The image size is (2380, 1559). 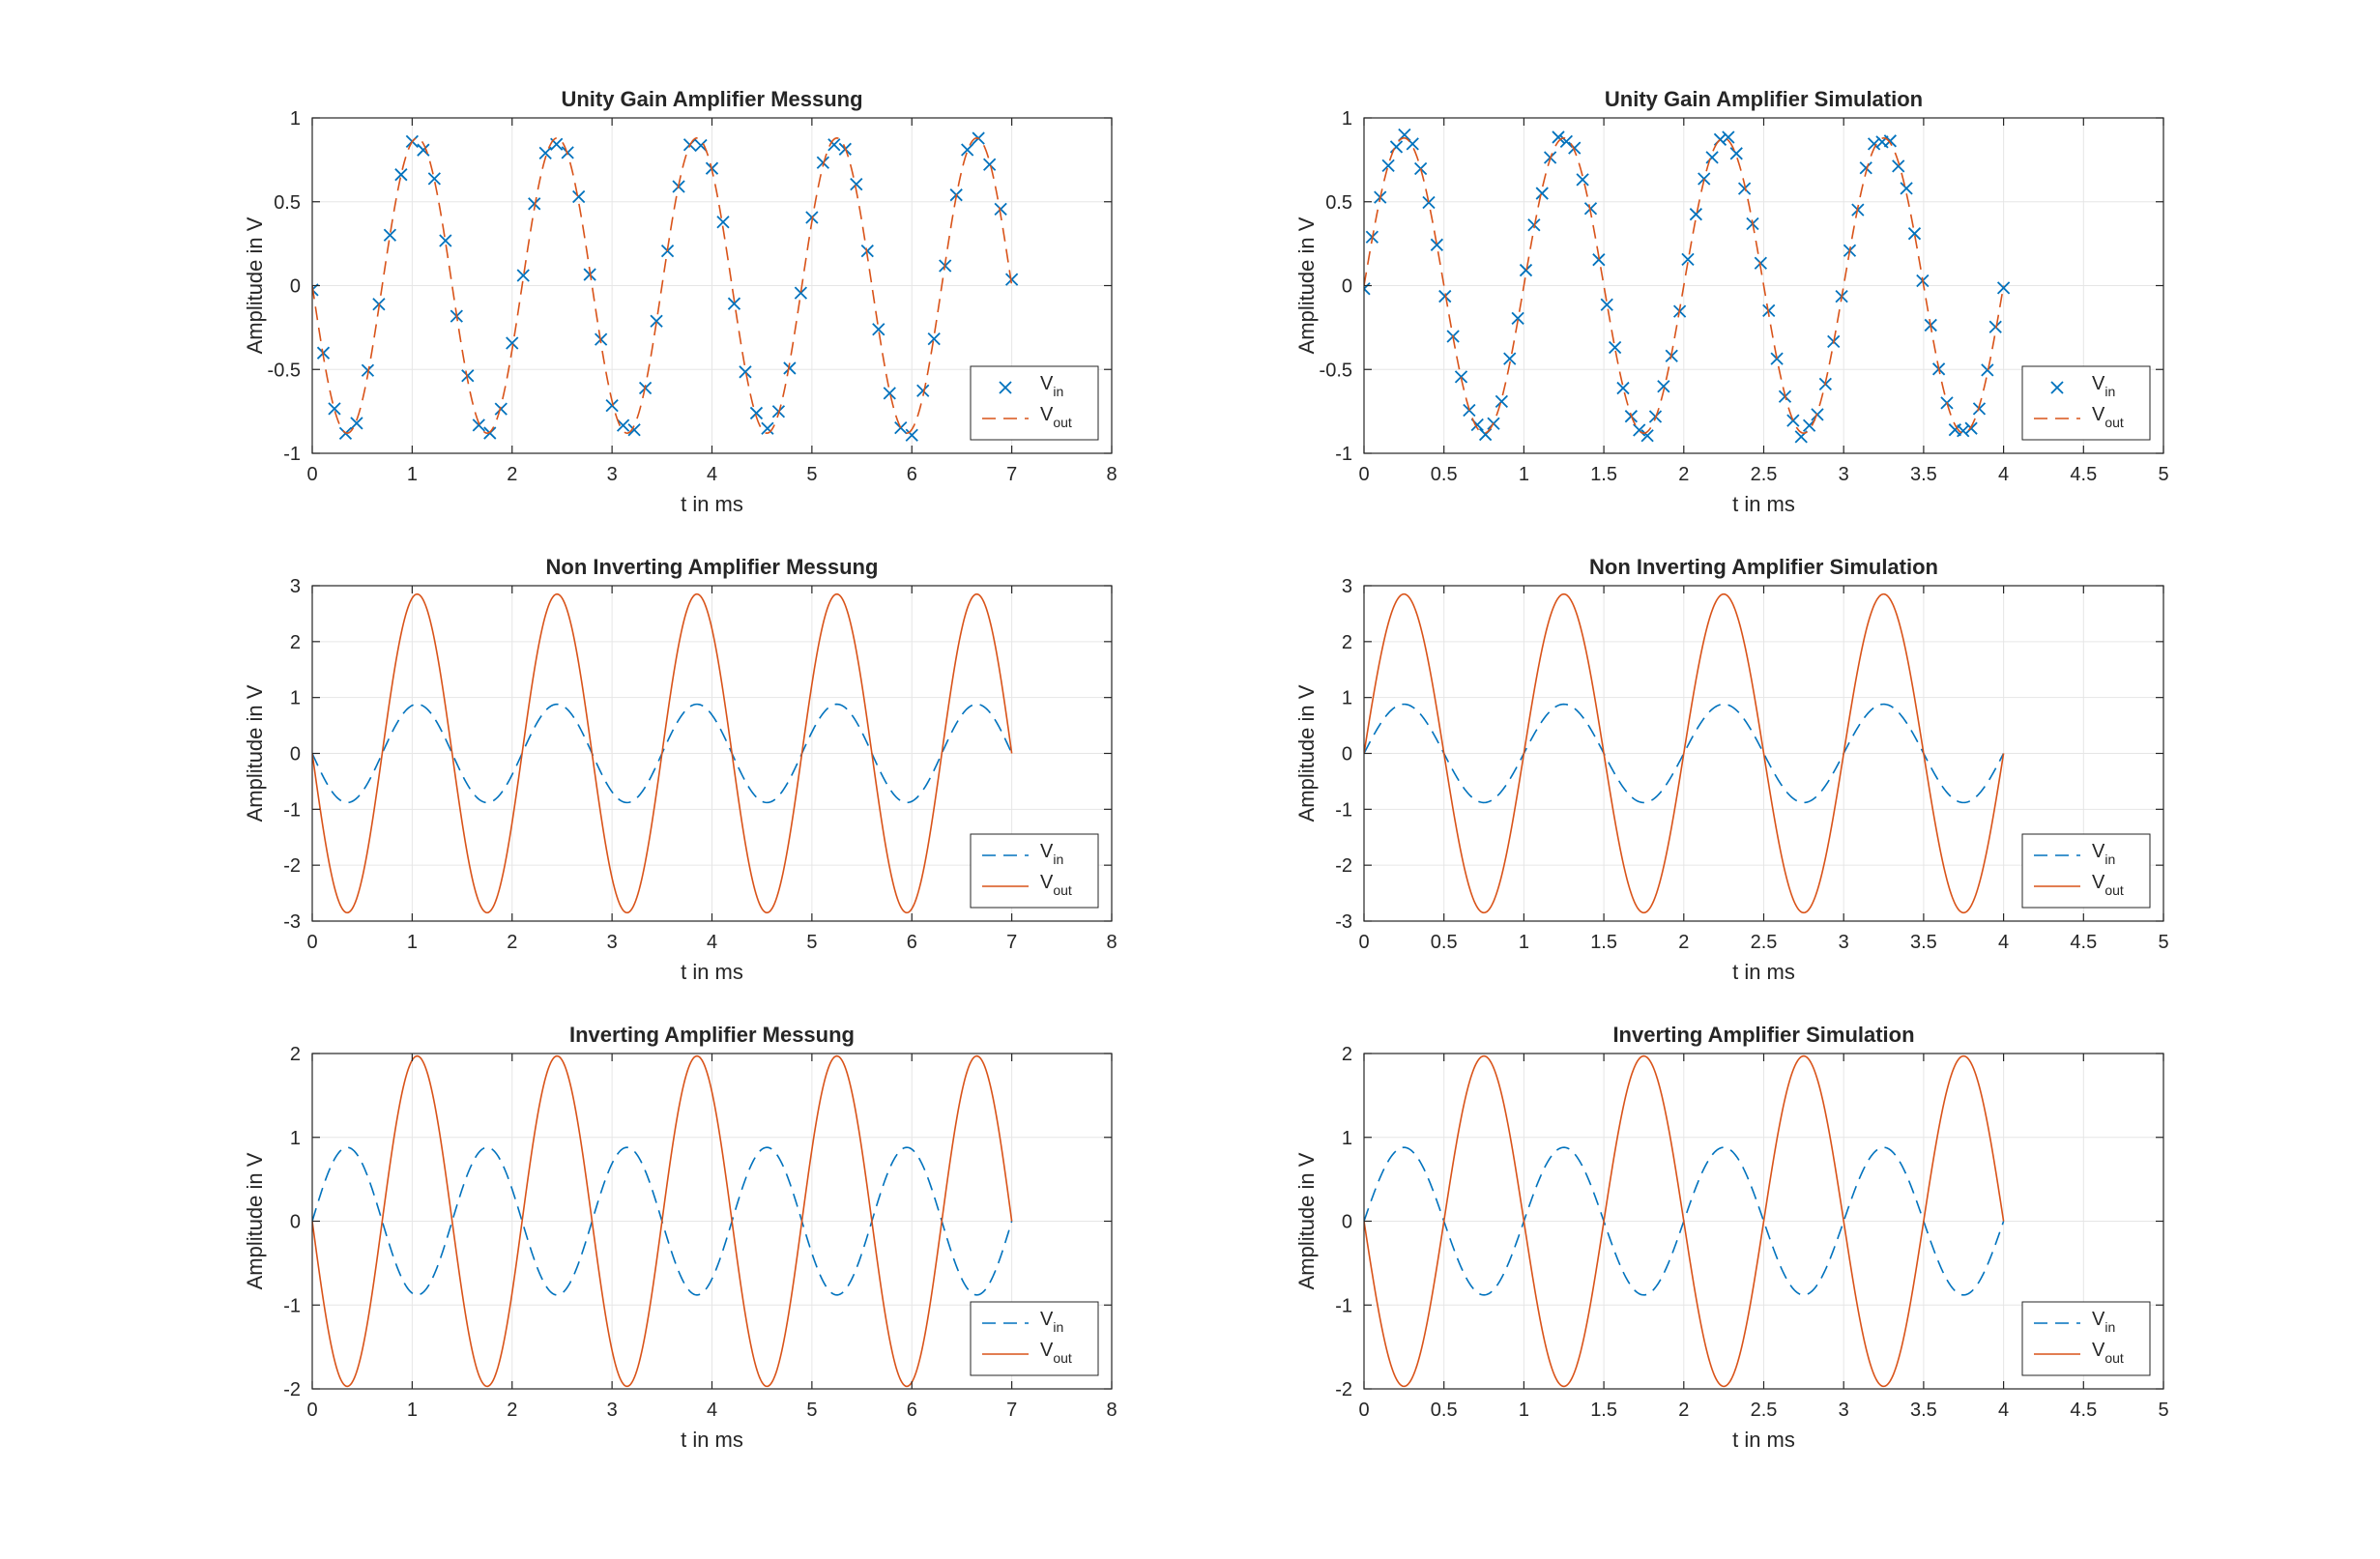 I want to click on y-tick-label: -0.5, so click(x=284, y=370).